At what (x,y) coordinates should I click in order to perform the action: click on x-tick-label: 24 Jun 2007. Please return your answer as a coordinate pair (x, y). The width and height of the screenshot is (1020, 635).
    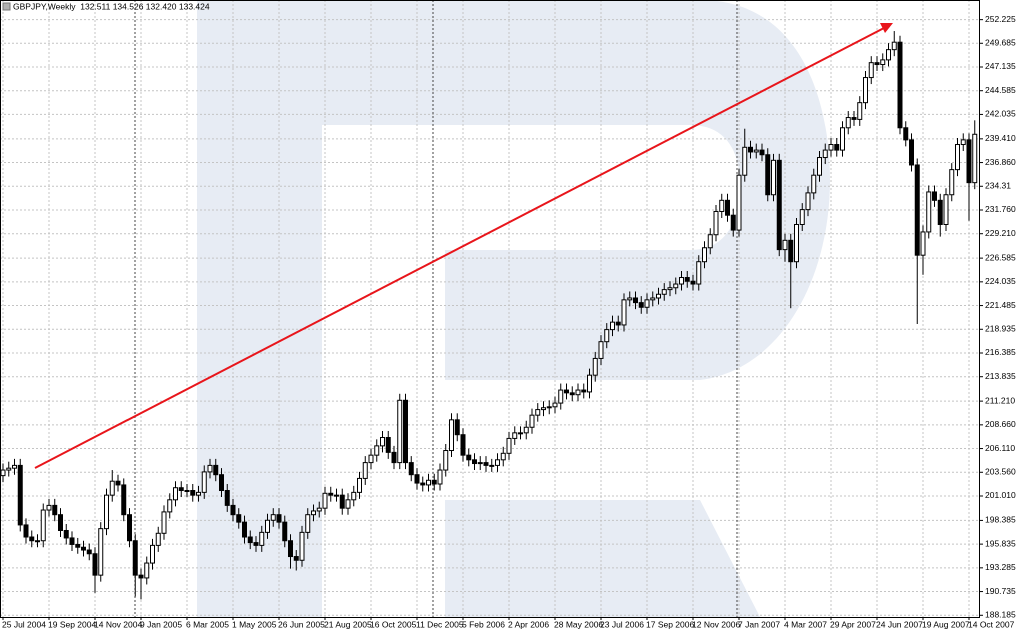
    Looking at the image, I should click on (899, 624).